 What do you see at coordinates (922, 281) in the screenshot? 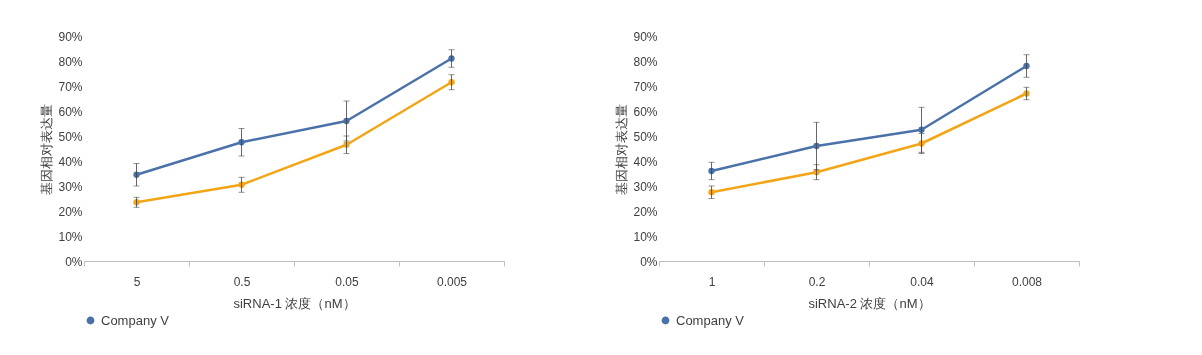
I see `x-tick-label: 0.04` at bounding box center [922, 281].